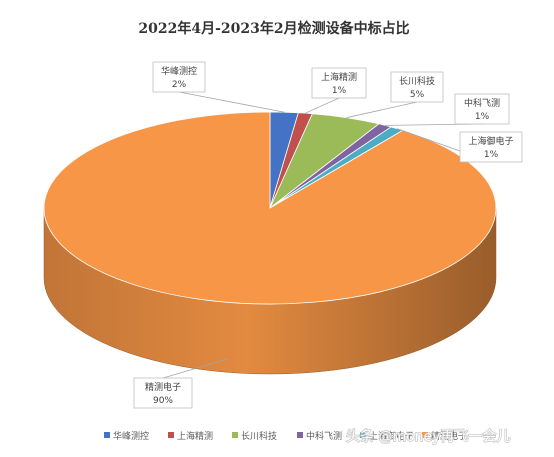 Image resolution: width=554 pixels, height=457 pixels. What do you see at coordinates (324, 436) in the screenshot?
I see `legend-label: 中科飞测` at bounding box center [324, 436].